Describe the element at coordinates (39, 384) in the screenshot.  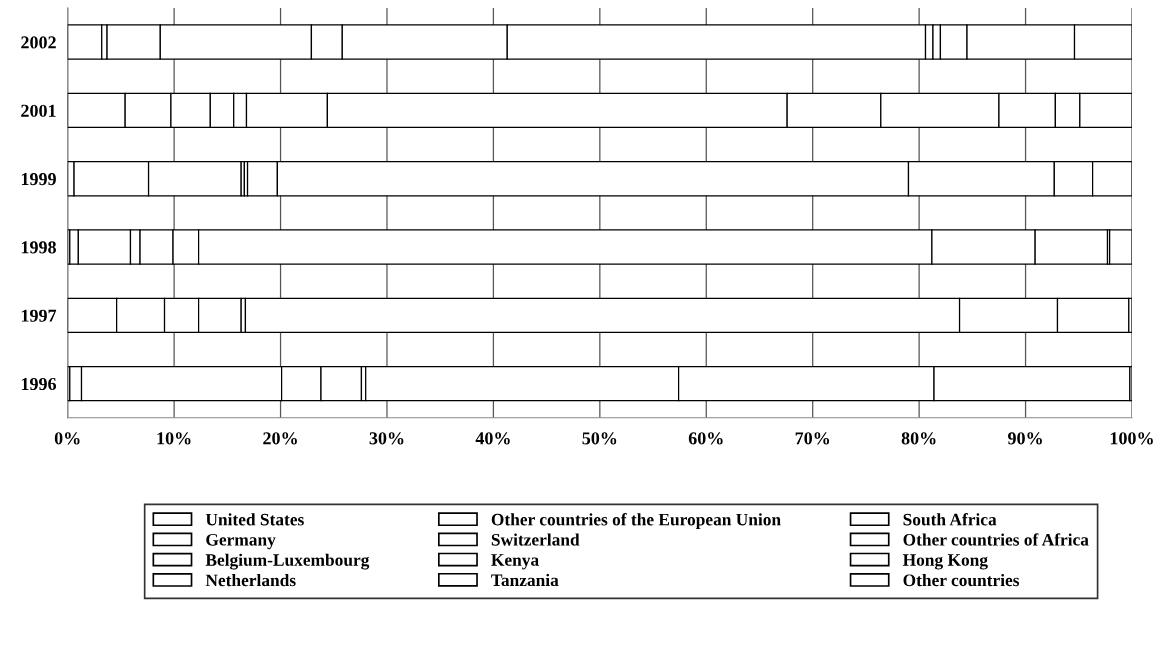
I see `y-tick-label: 1996` at that location.